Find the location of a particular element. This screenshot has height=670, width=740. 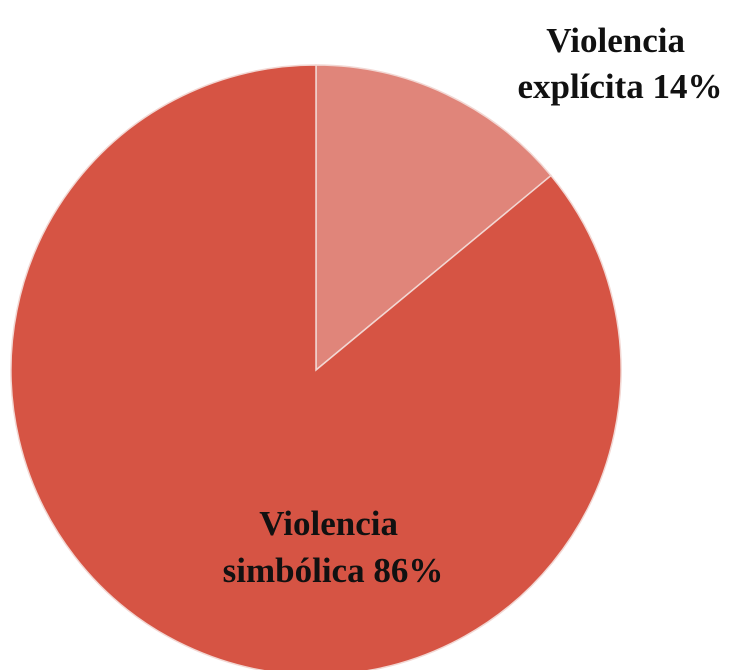

slice-label-simbolica: Violencia simbólica 86% is located at coordinates (333, 547).